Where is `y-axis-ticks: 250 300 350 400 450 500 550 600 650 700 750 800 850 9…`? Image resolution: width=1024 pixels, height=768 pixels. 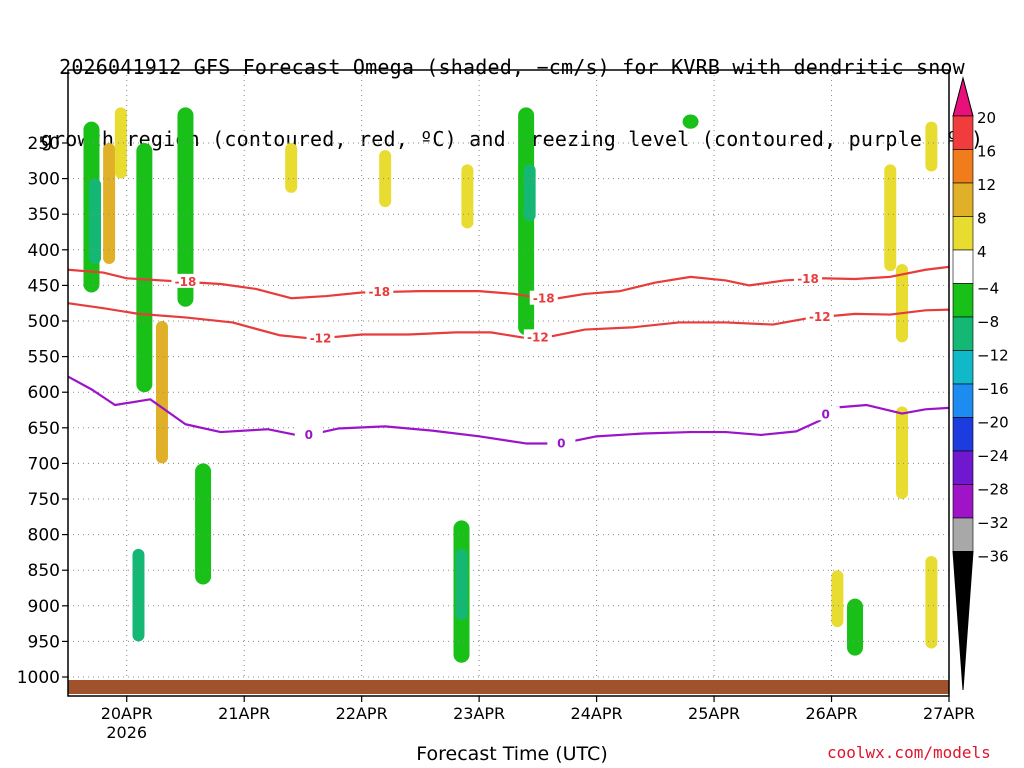 y-axis-ticks: 250 300 350 400 450 500 550 600 650 700 750 800 850 9… is located at coordinates (42, 411).